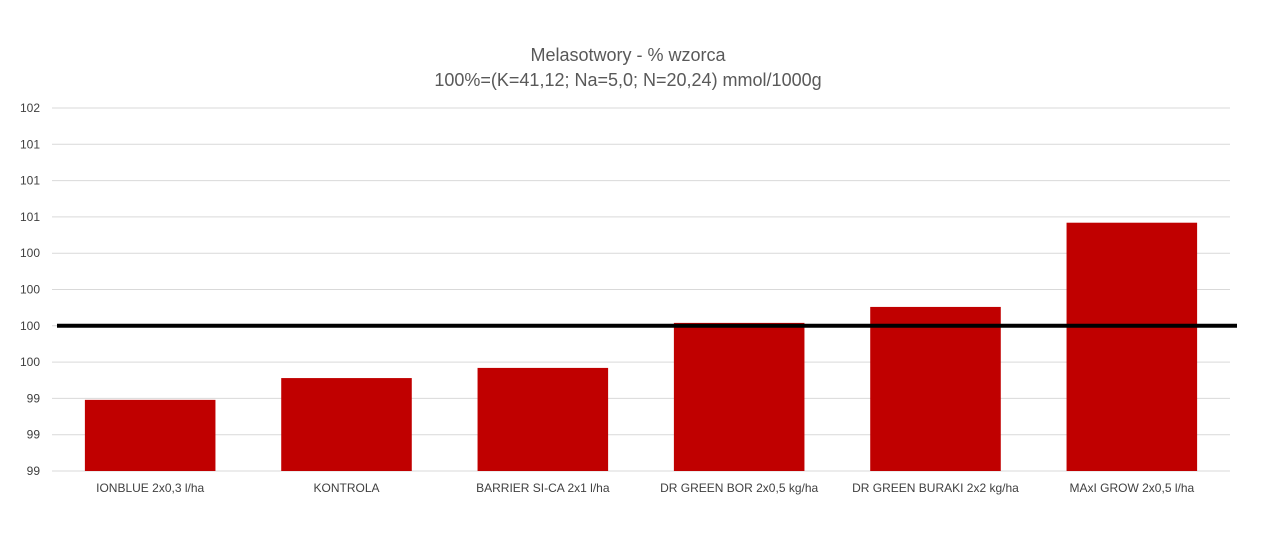 The width and height of the screenshot is (1281, 539). What do you see at coordinates (935, 488) in the screenshot?
I see `x-tick-label: DR GREEN BURAKI 2x2 kg/ha` at bounding box center [935, 488].